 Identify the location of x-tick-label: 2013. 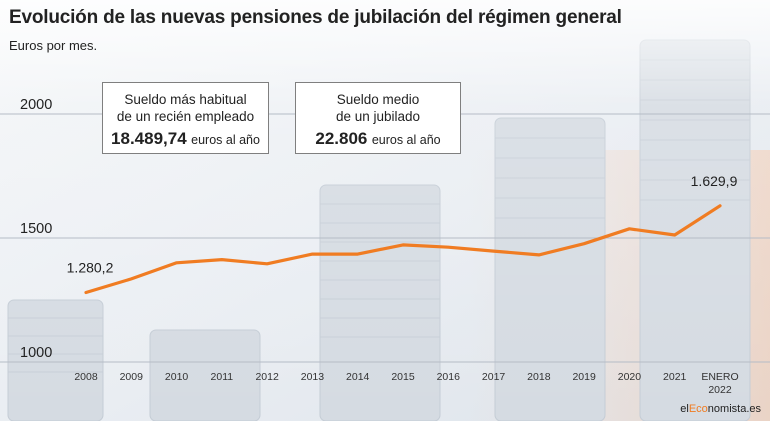
(313, 377).